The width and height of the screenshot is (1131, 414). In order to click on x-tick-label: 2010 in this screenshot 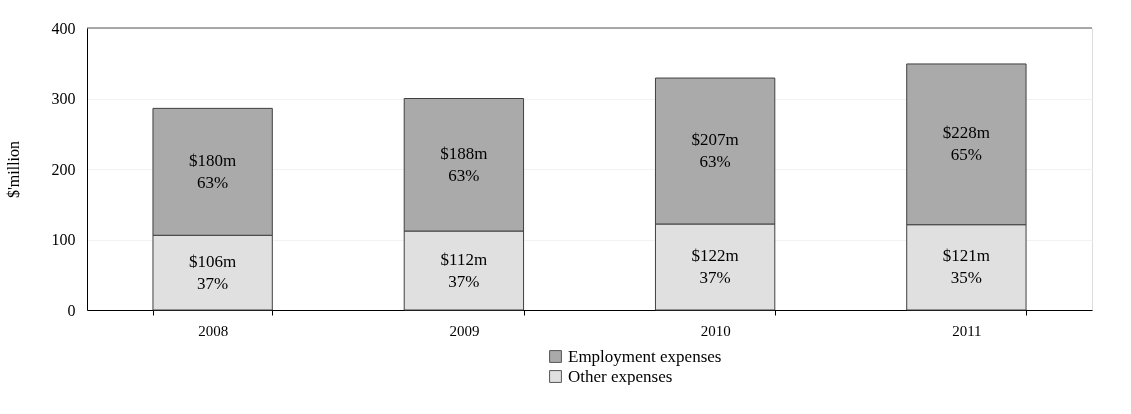, I will do `click(715, 330)`.